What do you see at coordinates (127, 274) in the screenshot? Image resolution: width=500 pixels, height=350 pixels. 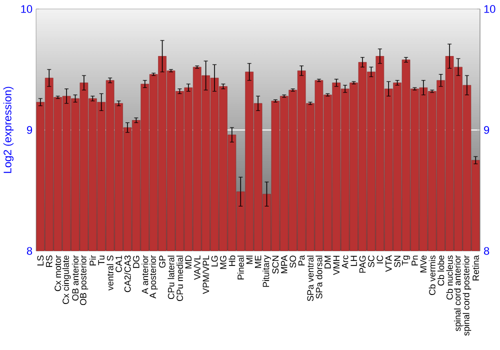 I see `x-tick-label: CA2/CA3` at bounding box center [127, 274].